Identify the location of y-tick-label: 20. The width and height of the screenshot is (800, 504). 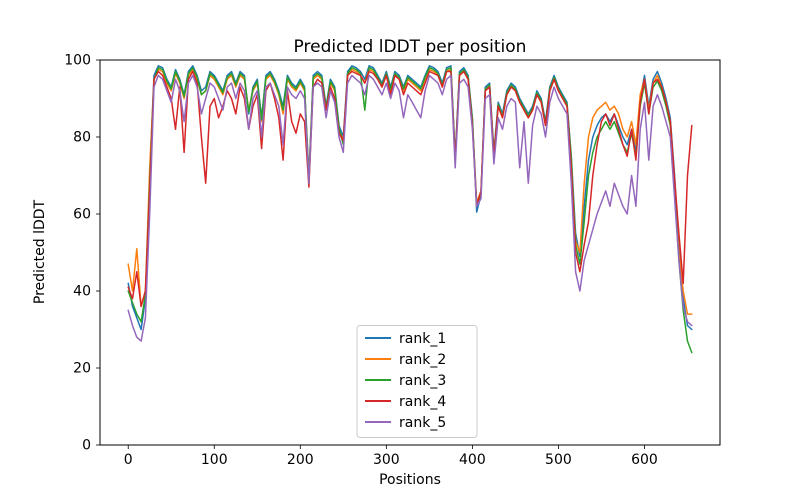
(82, 369).